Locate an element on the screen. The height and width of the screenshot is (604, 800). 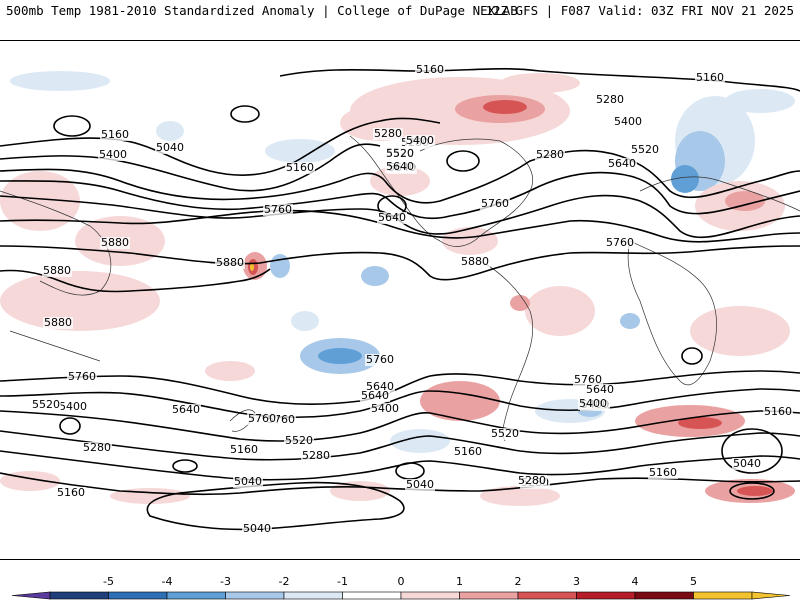
contour-label: 5880 is located at coordinates (475, 261).